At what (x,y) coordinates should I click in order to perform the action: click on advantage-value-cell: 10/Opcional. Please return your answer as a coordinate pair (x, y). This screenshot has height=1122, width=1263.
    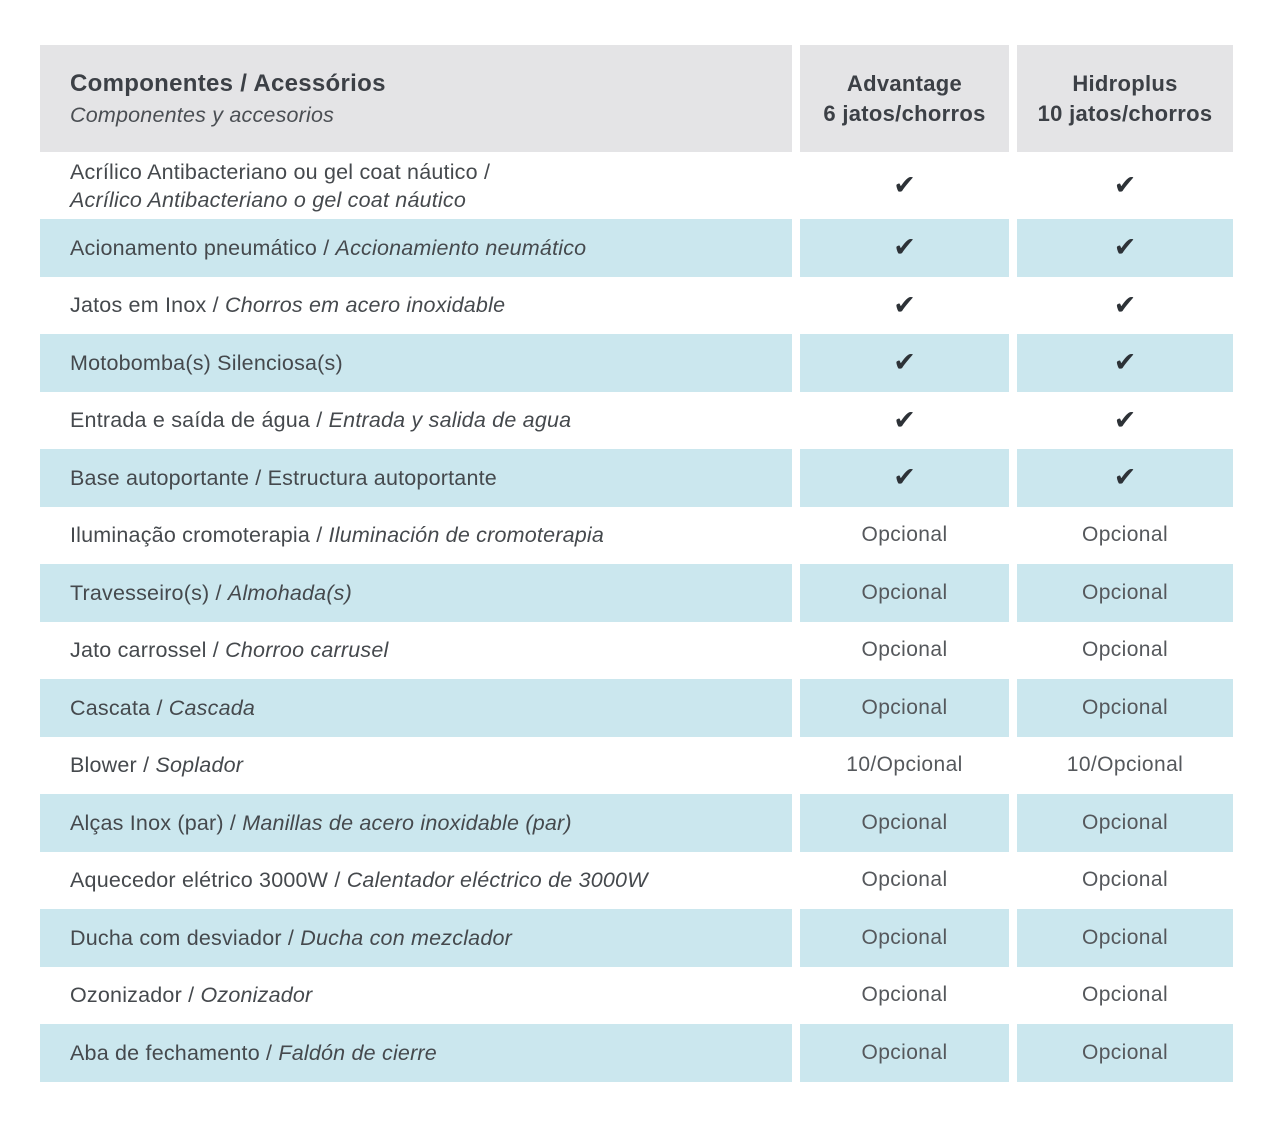
    Looking at the image, I should click on (904, 766).